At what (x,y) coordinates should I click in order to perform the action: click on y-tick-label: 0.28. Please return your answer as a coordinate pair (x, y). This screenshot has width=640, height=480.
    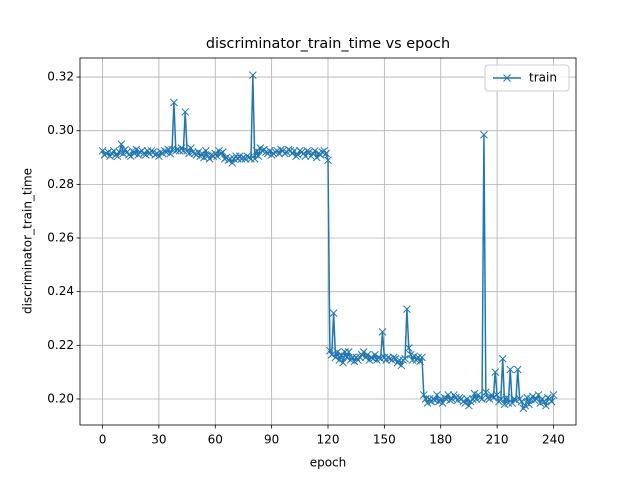
    Looking at the image, I should click on (60, 184).